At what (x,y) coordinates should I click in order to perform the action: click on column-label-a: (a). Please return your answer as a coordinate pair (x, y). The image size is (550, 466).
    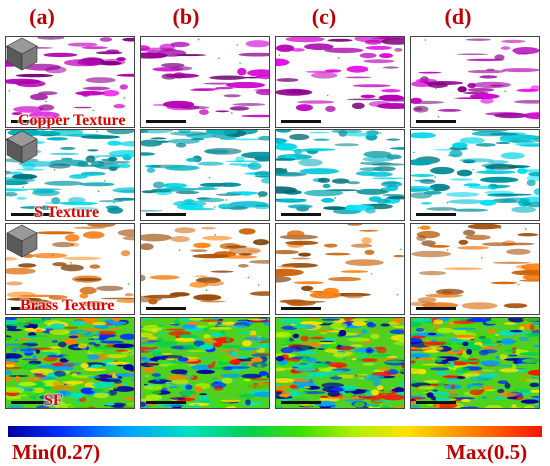
    Looking at the image, I should click on (42, 16).